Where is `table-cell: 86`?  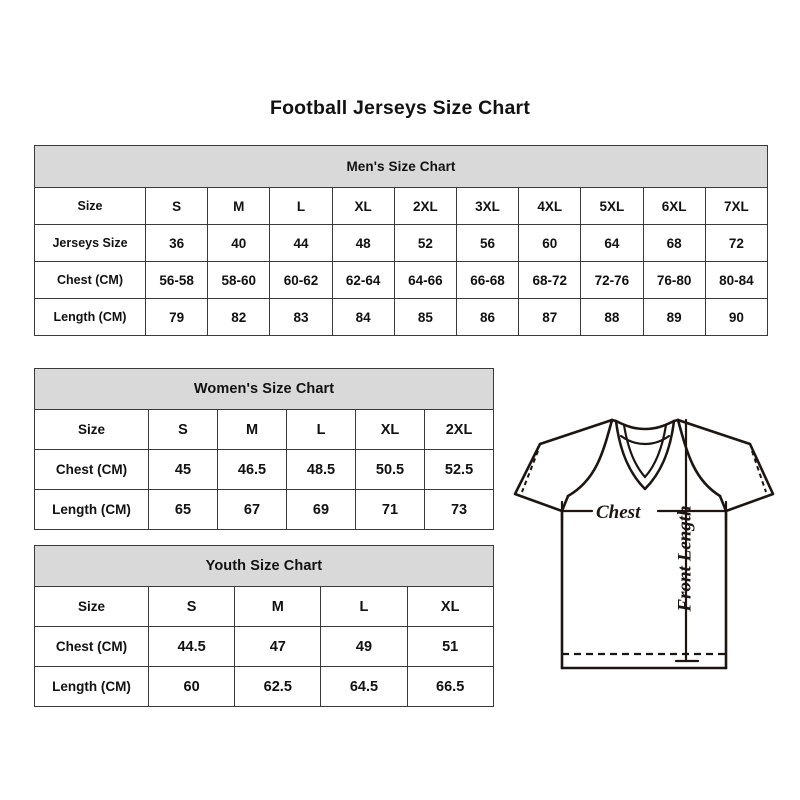
table-cell: 86 is located at coordinates (487, 317).